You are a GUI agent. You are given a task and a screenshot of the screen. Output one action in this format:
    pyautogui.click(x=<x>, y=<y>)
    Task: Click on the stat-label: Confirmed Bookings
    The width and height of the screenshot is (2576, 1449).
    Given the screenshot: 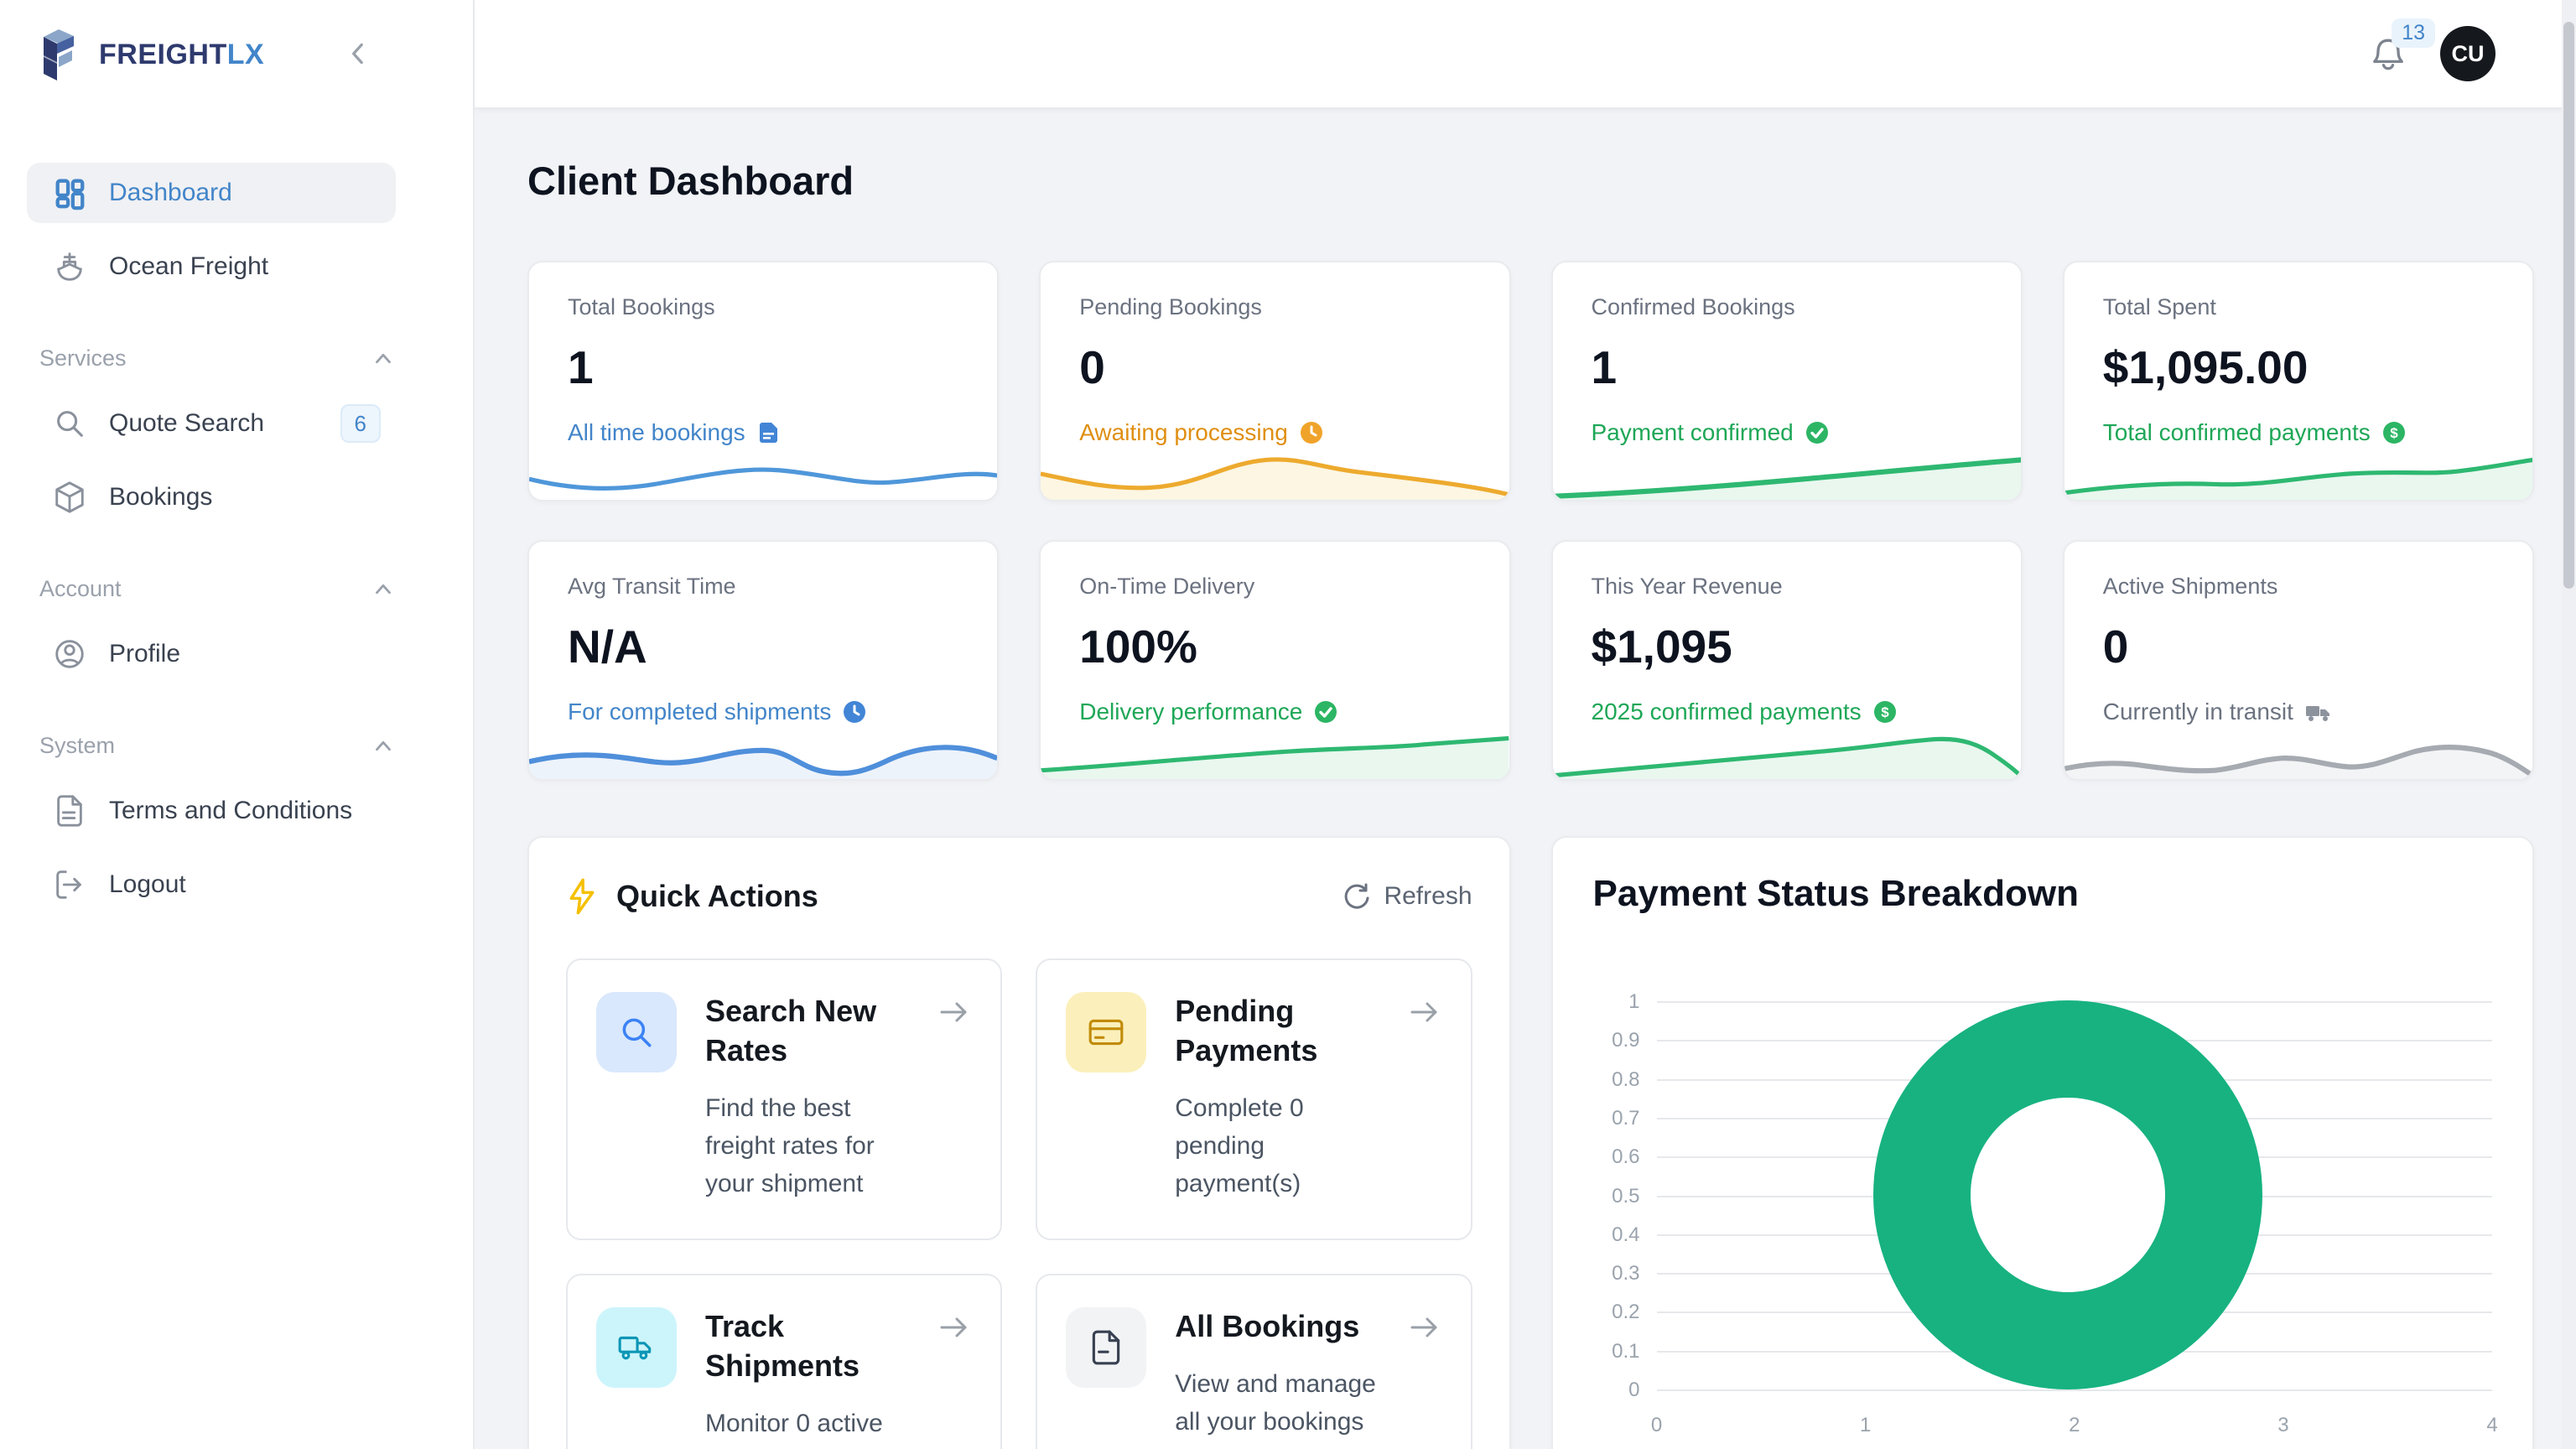 What is the action you would take?
    pyautogui.click(x=1693, y=306)
    